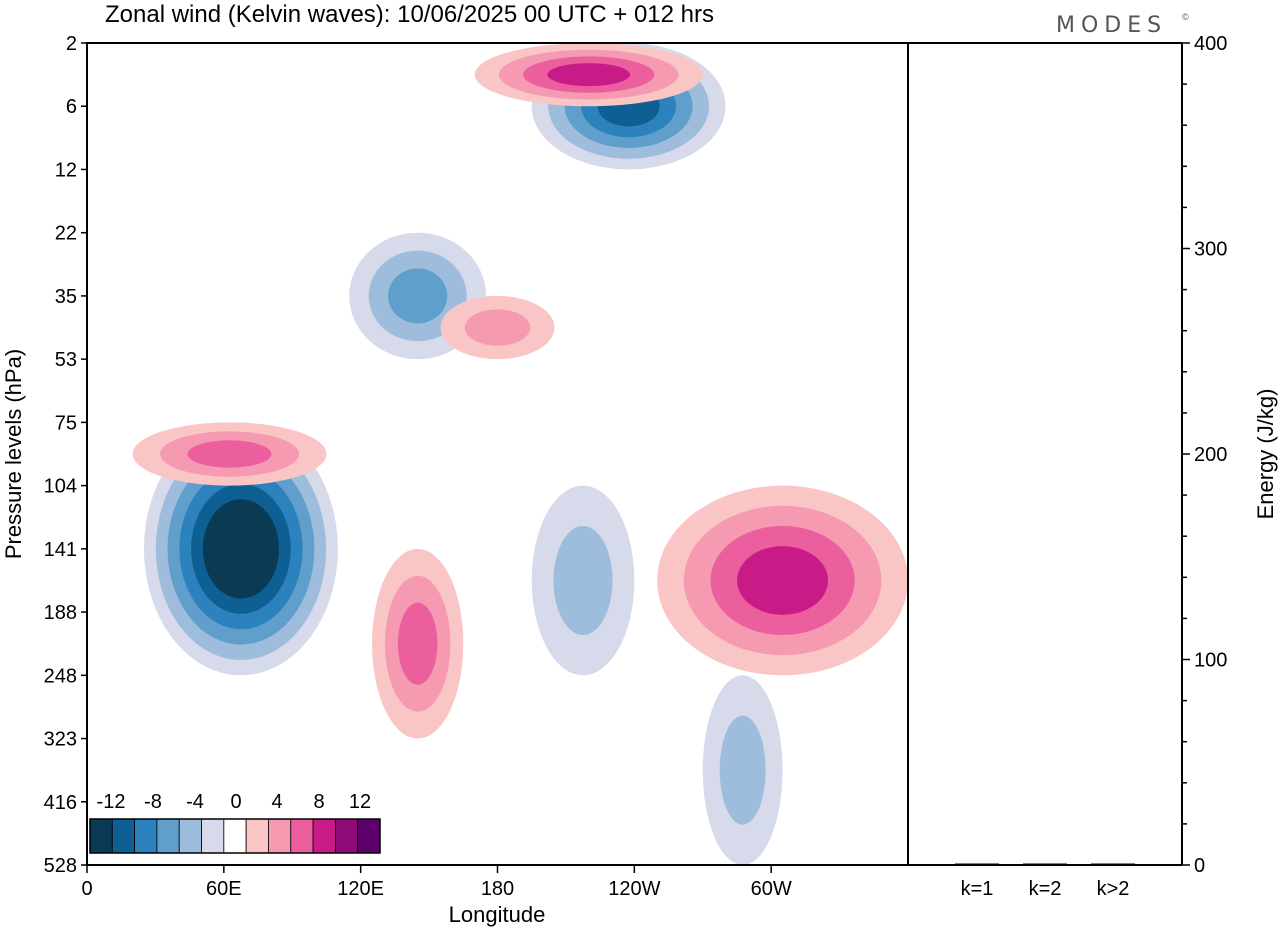 This screenshot has width=1280, height=930. What do you see at coordinates (195, 802) in the screenshot?
I see `colorbar-label: -4` at bounding box center [195, 802].